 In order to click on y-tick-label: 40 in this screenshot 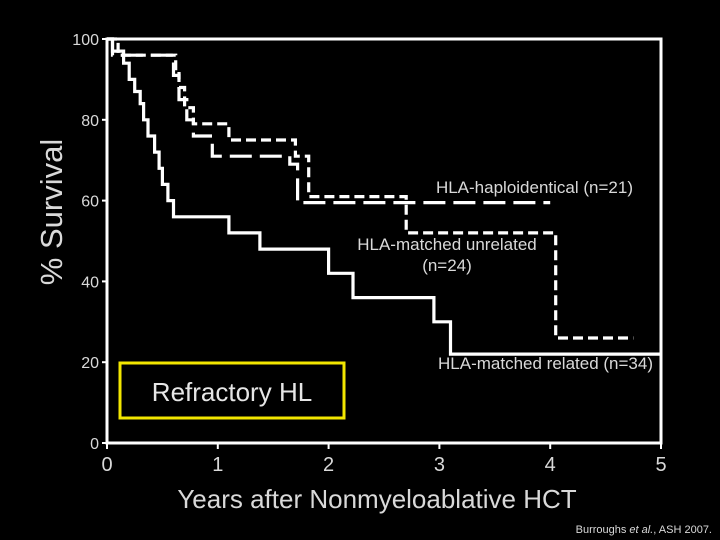, I will do `click(90, 282)`.